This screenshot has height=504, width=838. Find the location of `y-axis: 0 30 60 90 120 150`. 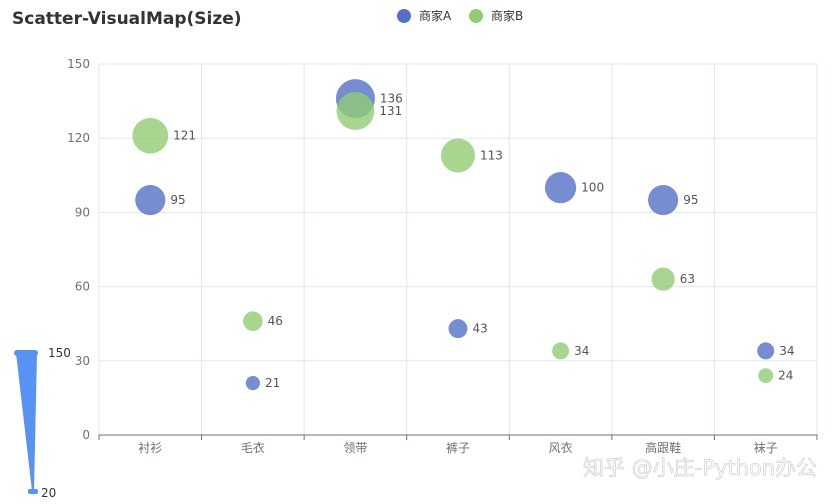

y-axis: 0 30 60 90 120 150 is located at coordinates (78, 249).